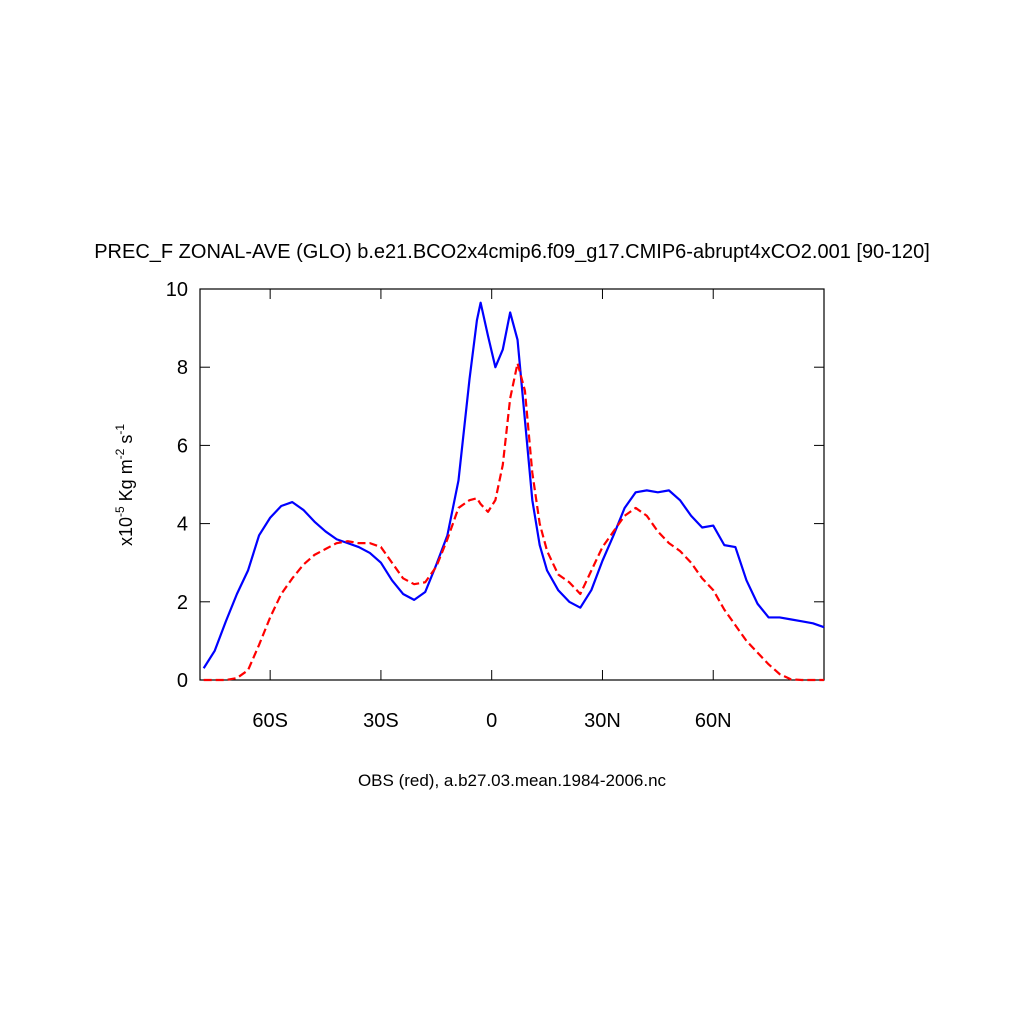 The image size is (1024, 1024). What do you see at coordinates (602, 721) in the screenshot?
I see `x-tick-label: 30N` at bounding box center [602, 721].